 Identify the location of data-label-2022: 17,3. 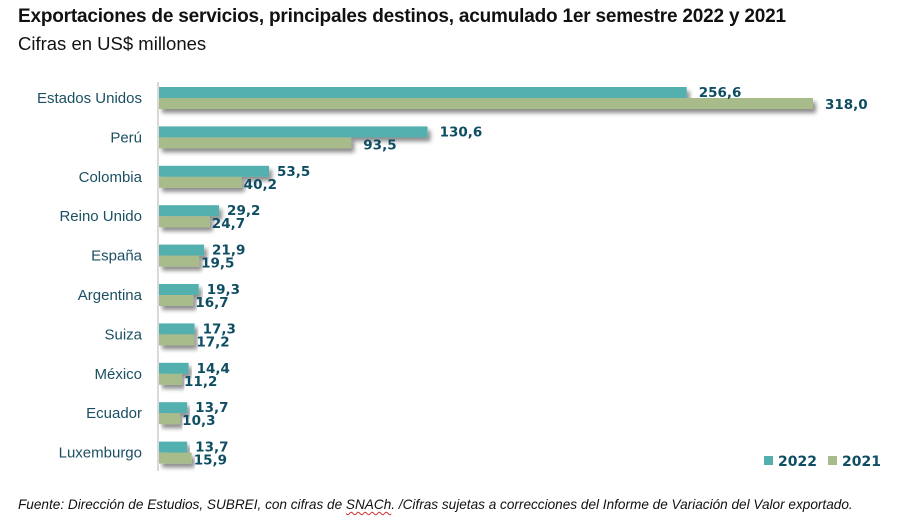
(219, 329).